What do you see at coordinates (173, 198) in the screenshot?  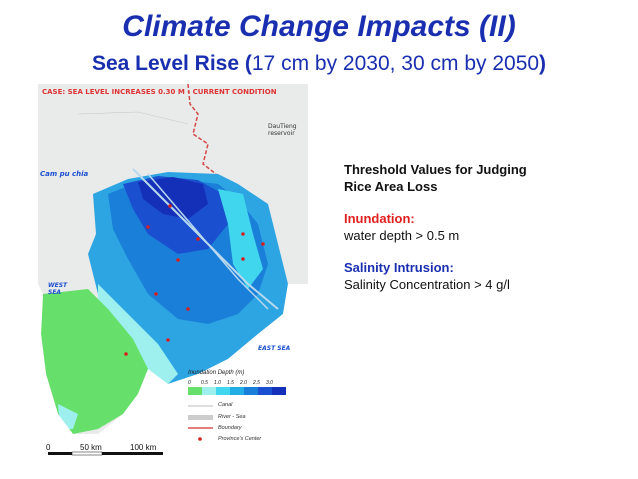 I see `zone-deepest` at bounding box center [173, 198].